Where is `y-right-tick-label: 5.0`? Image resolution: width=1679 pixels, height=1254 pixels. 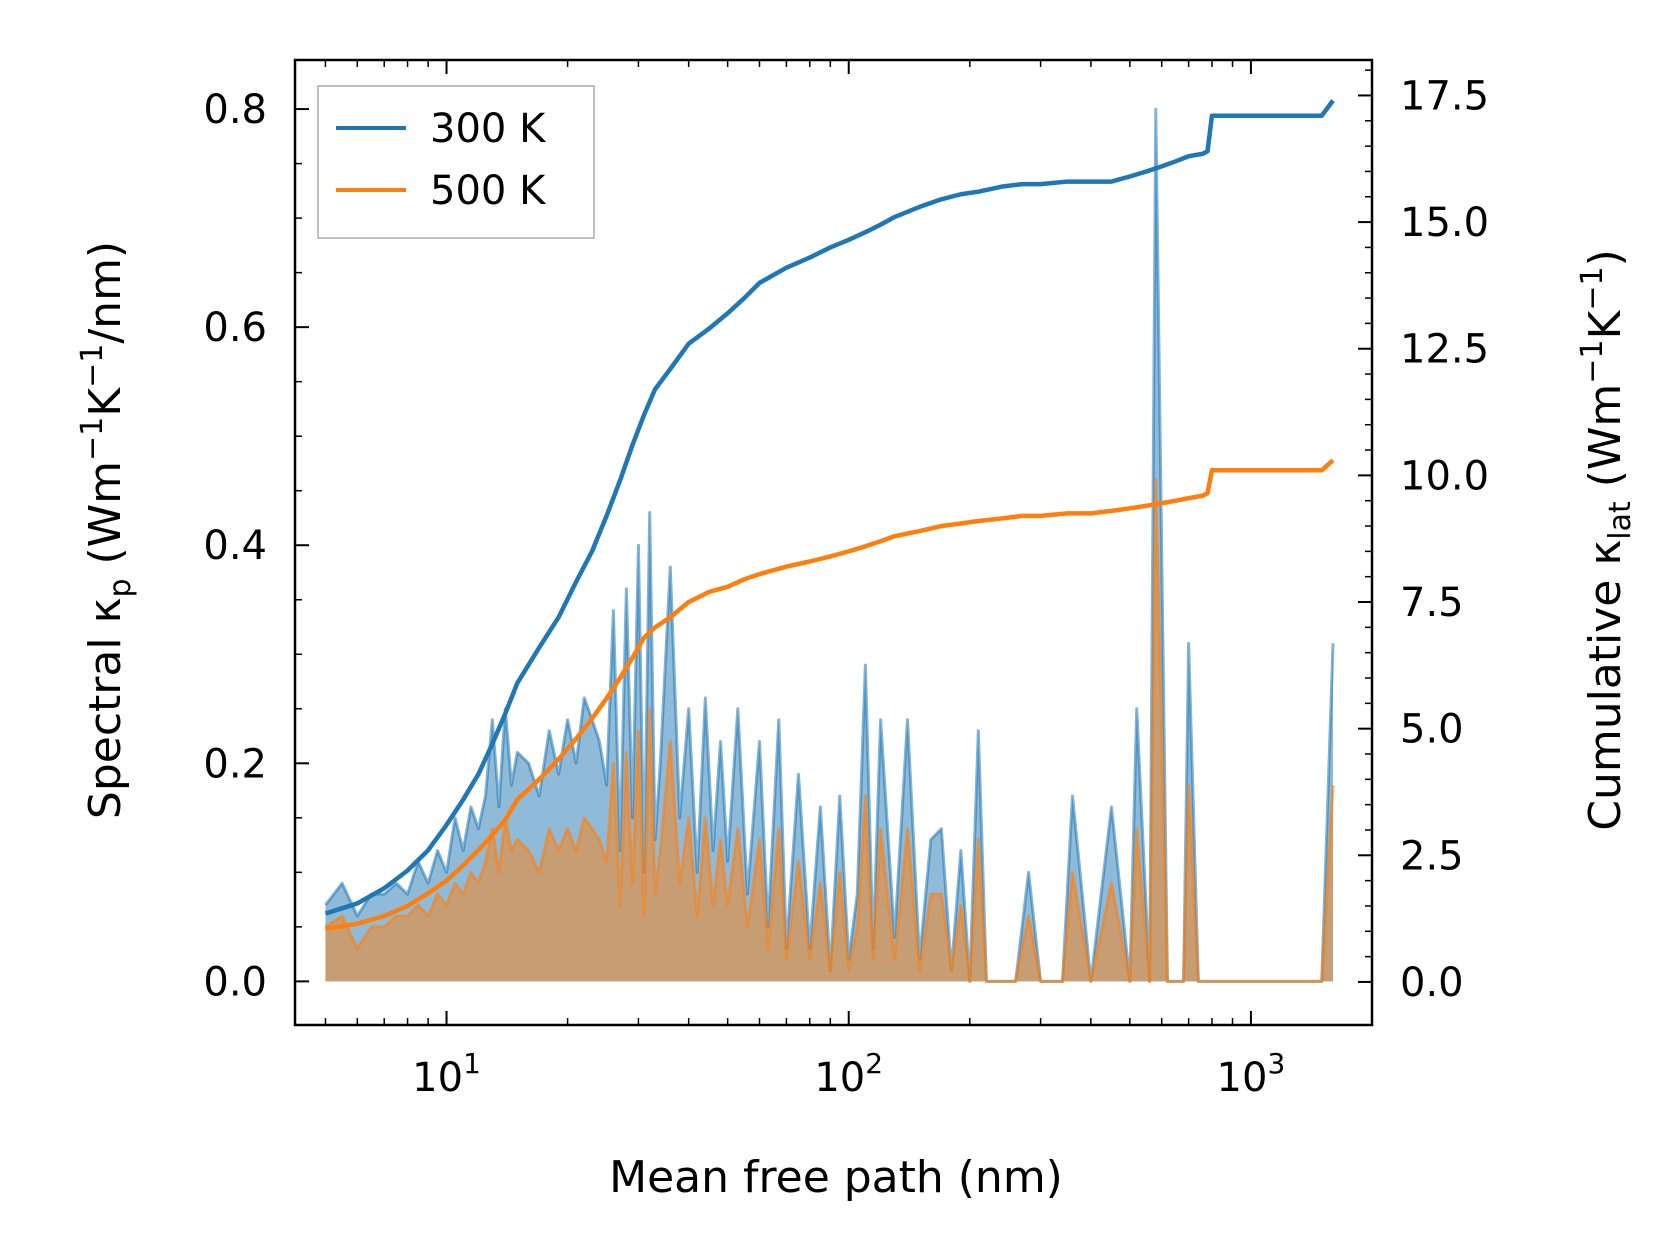
y-right-tick-label: 5.0 is located at coordinates (1432, 730).